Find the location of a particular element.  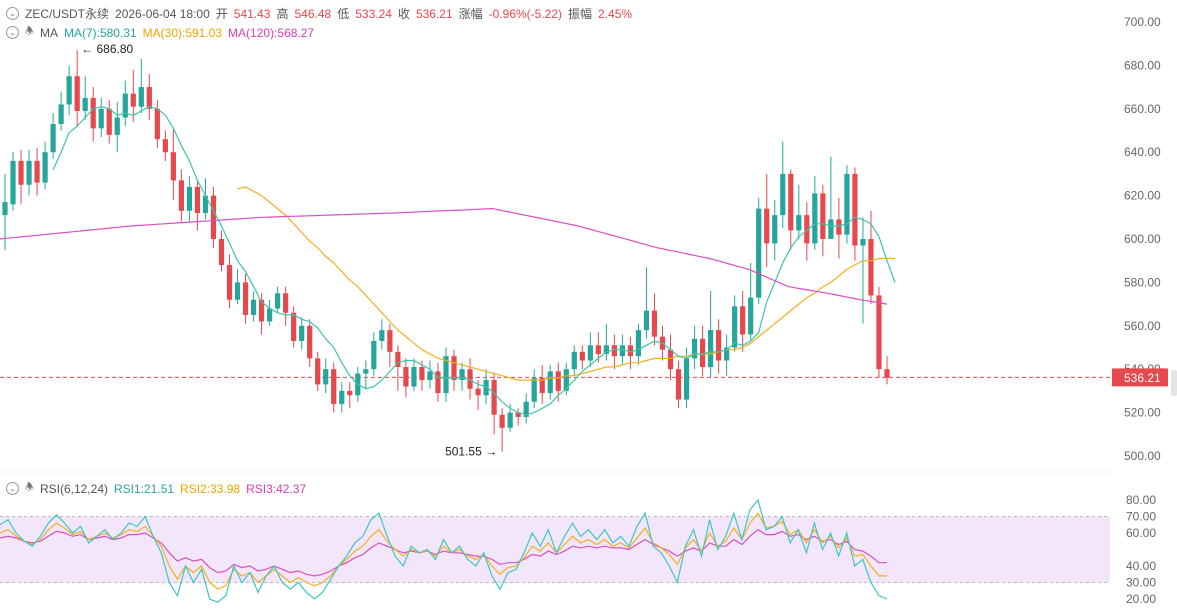

ma7-legend: MA(7):580.31 is located at coordinates (100, 32).